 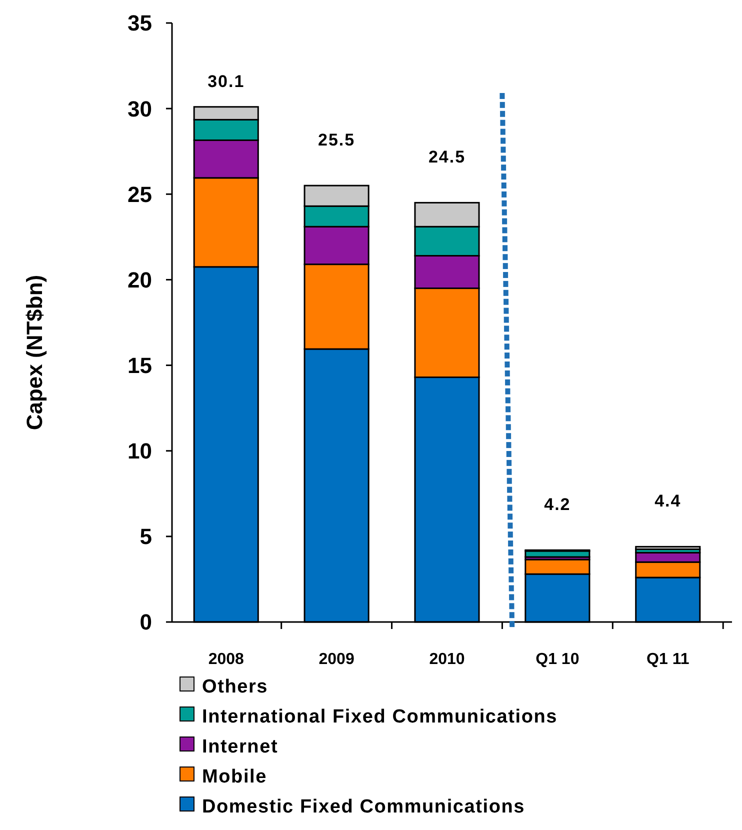 What do you see at coordinates (226, 81) in the screenshot?
I see `total-label: 30.1` at bounding box center [226, 81].